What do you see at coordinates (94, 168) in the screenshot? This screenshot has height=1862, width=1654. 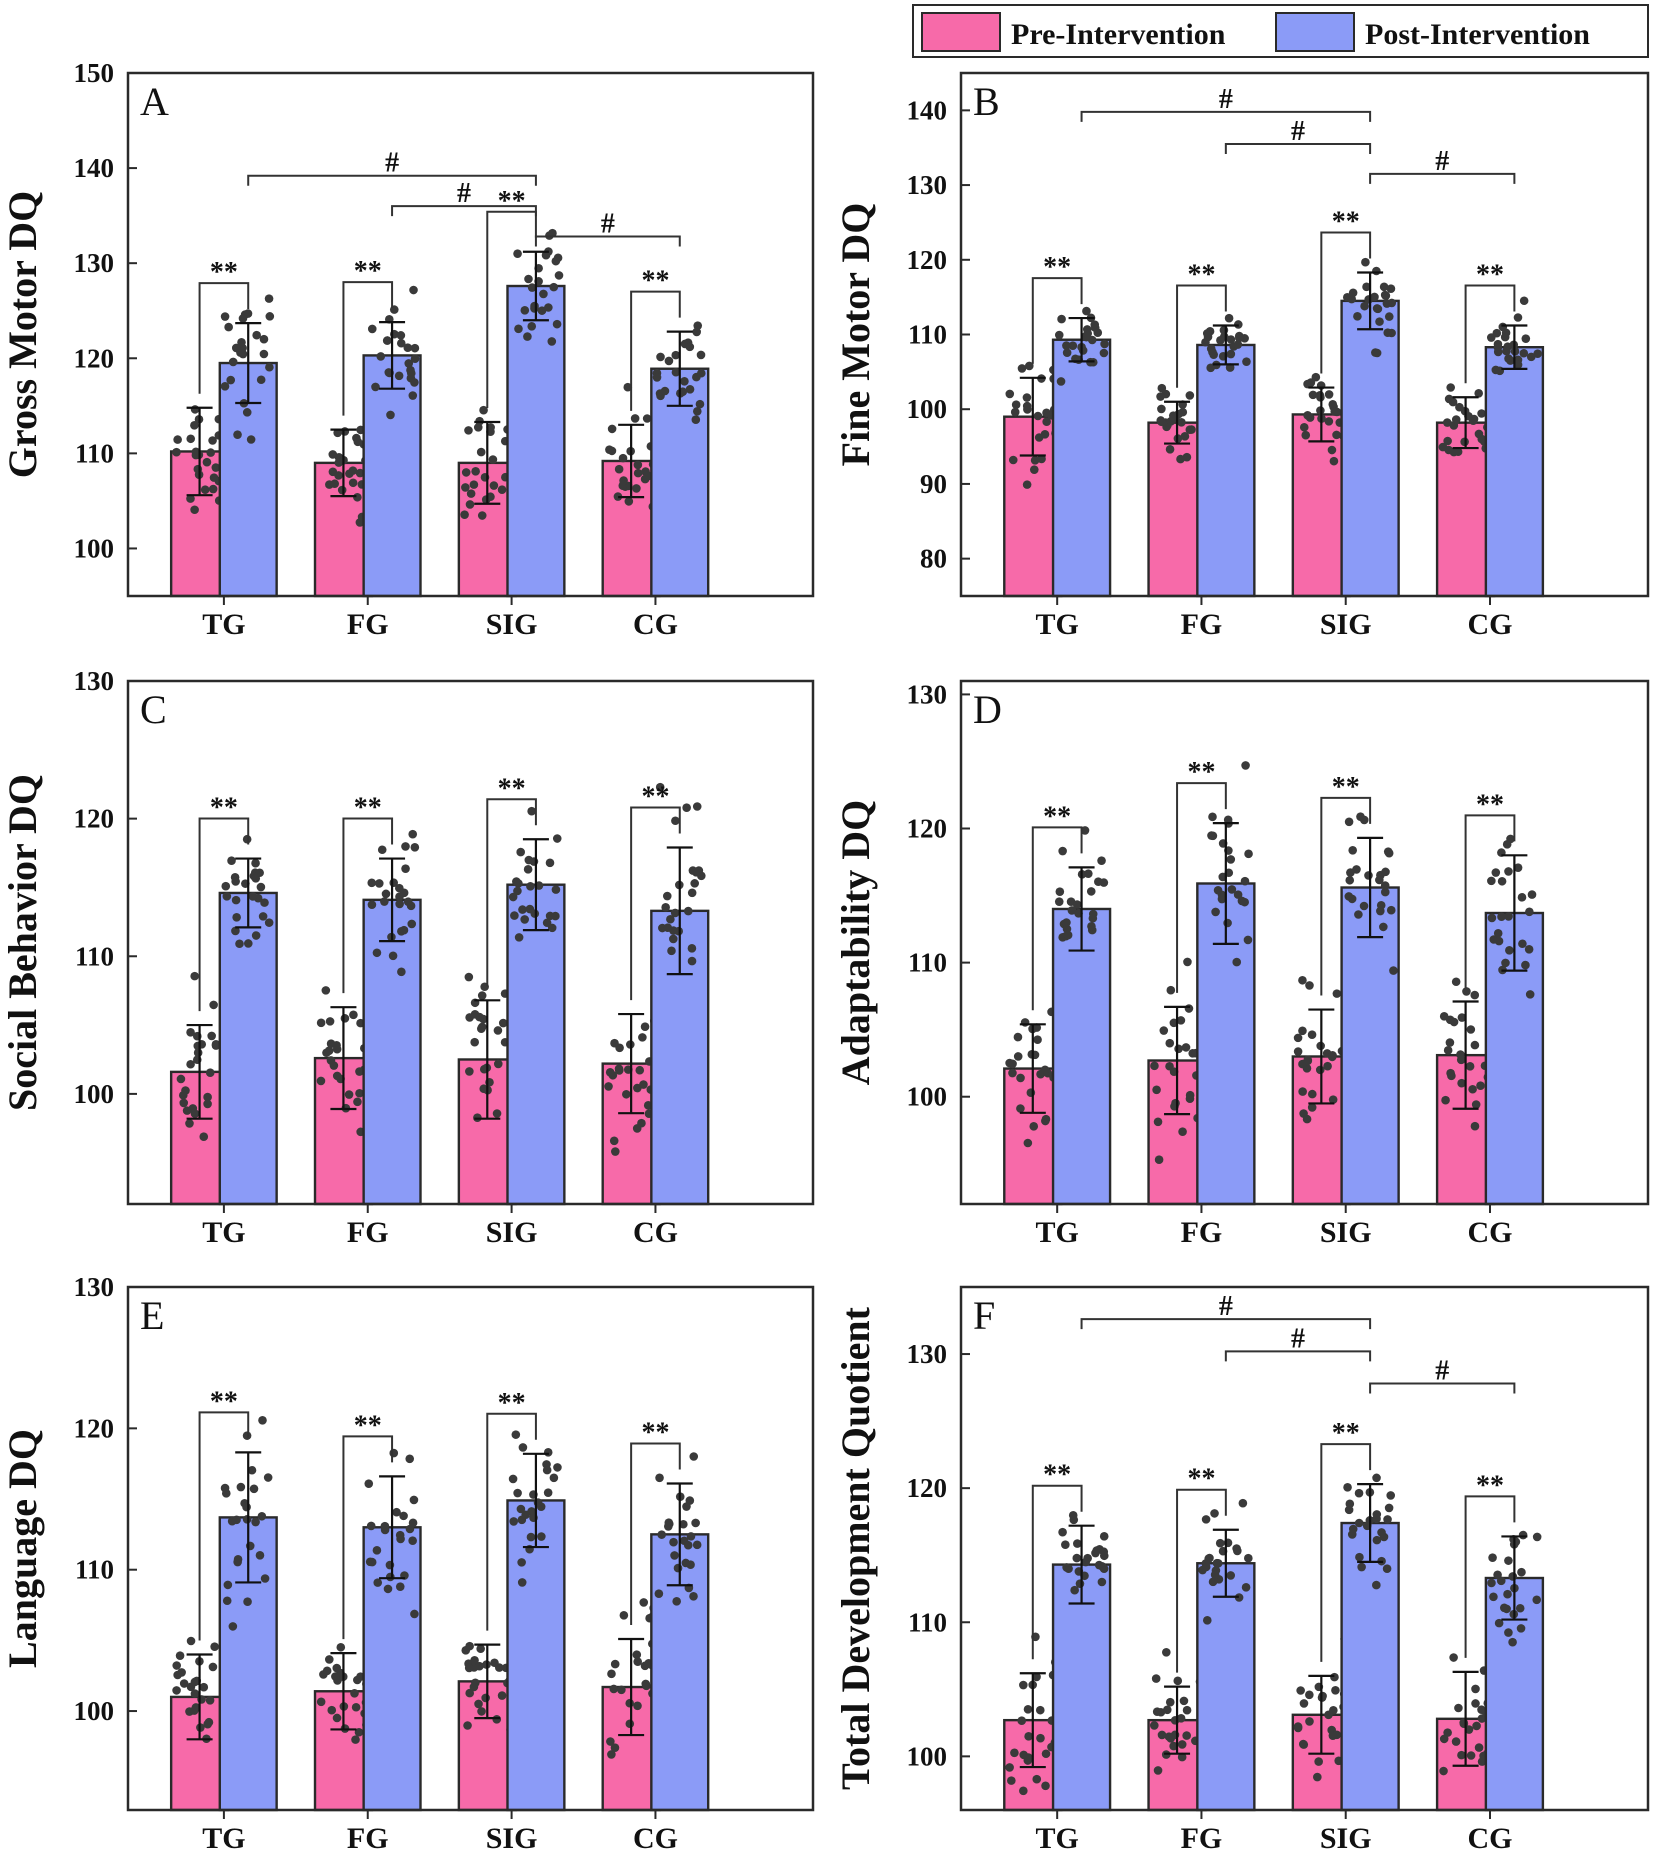 I see `y-tick-label: 140` at bounding box center [94, 168].